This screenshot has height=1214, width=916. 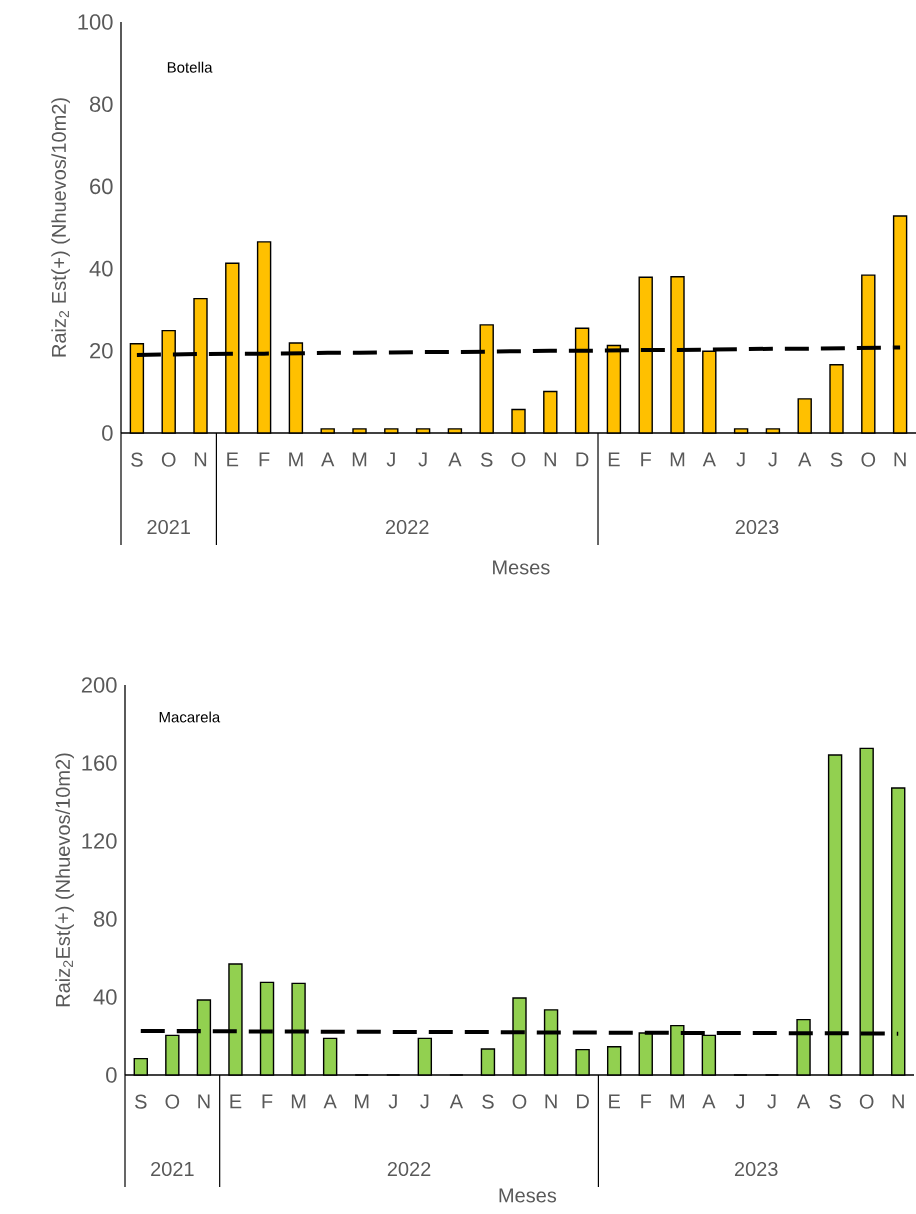 I want to click on y-tick-label: 200, so click(x=99, y=685).